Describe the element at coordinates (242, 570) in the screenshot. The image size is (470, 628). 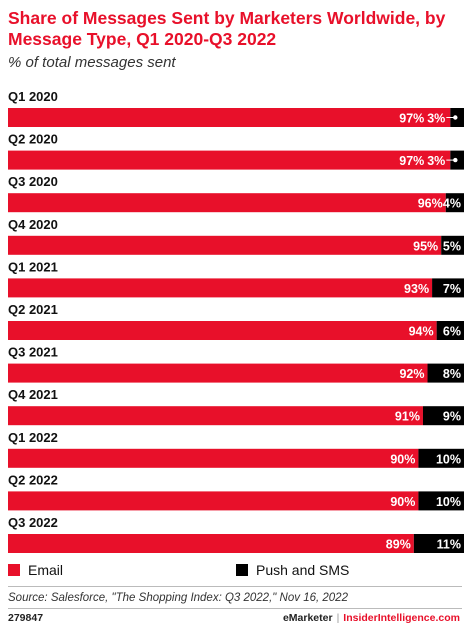
I see `legend-push-swatch` at that location.